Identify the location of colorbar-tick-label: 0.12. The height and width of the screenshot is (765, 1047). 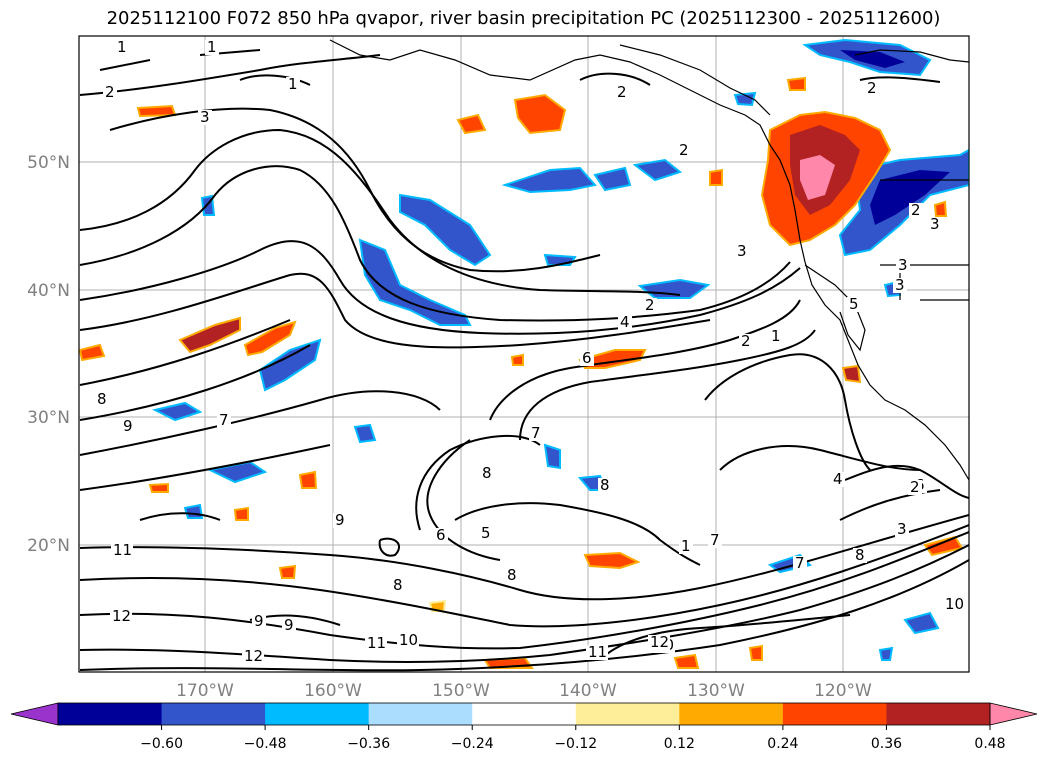
(679, 744).